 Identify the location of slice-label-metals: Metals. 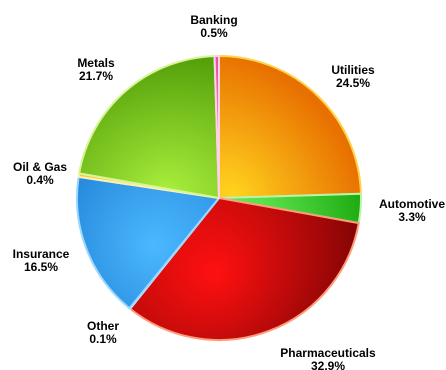
(96, 63).